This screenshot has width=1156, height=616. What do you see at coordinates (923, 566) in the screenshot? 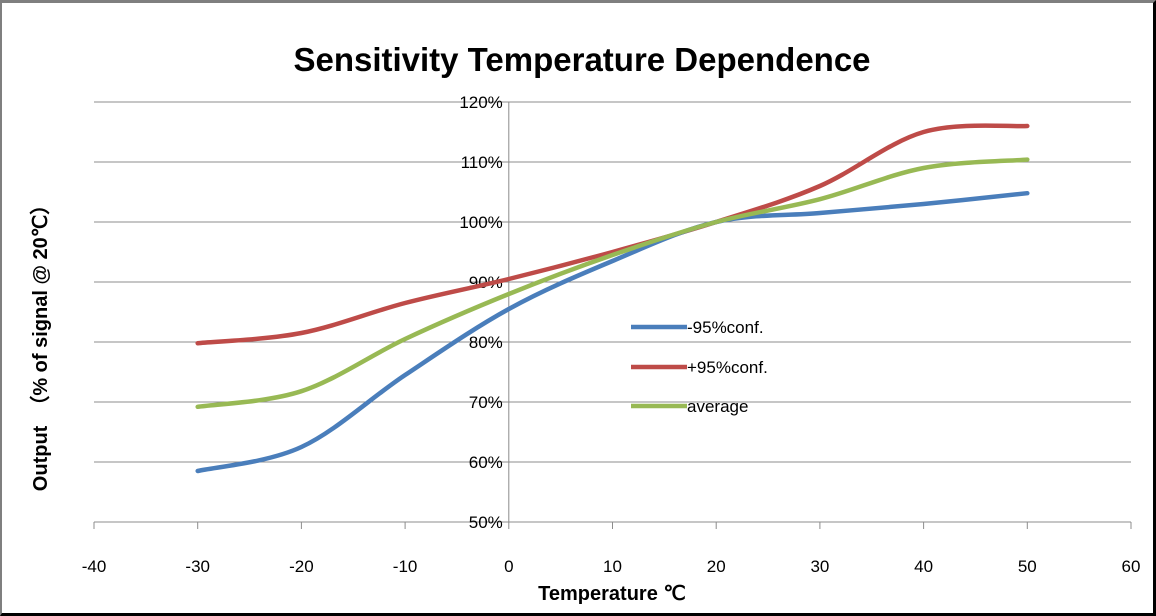
I see `x-tick-label: 40` at bounding box center [923, 566].